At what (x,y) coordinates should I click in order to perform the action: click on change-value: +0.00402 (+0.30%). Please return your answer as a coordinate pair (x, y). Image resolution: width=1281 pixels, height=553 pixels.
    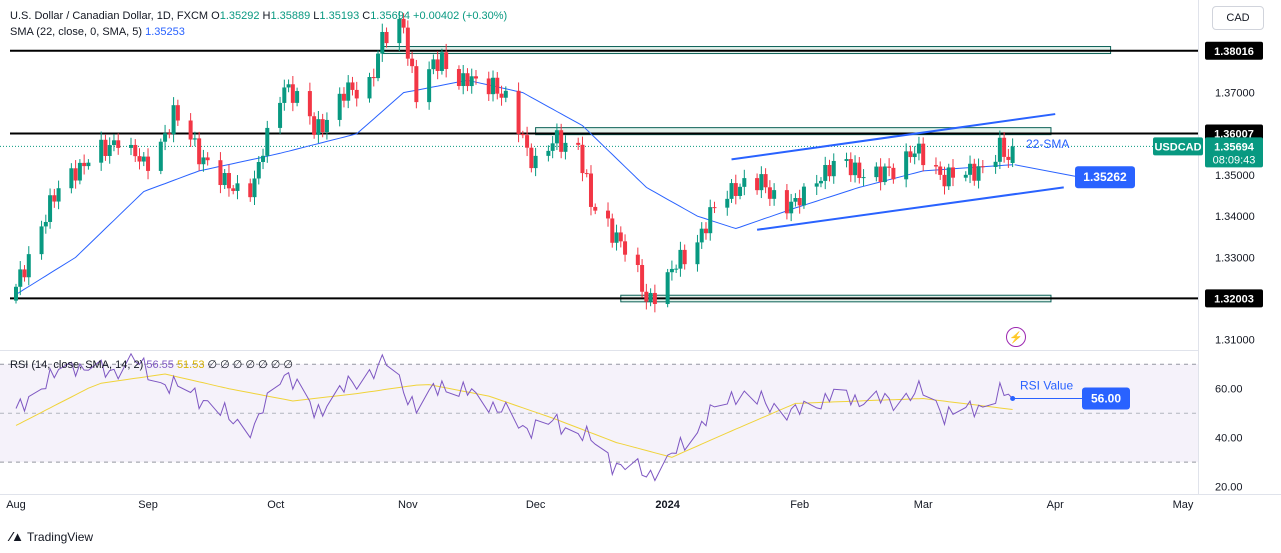
    Looking at the image, I should click on (460, 16).